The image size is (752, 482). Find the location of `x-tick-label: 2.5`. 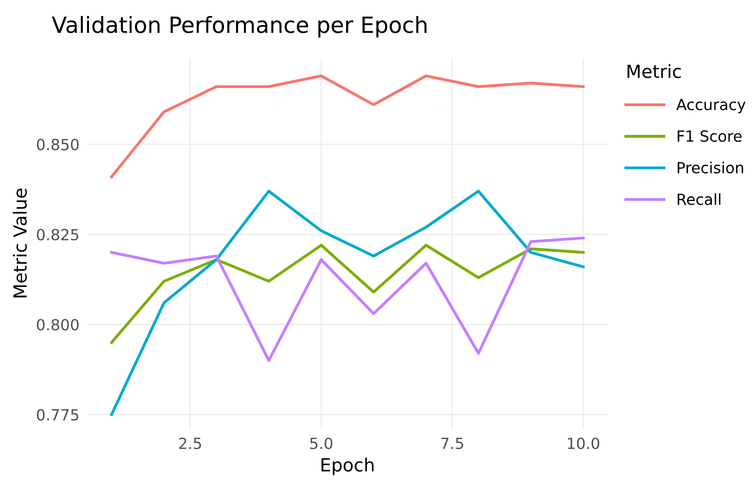

x-tick-label: 2.5 is located at coordinates (190, 444).